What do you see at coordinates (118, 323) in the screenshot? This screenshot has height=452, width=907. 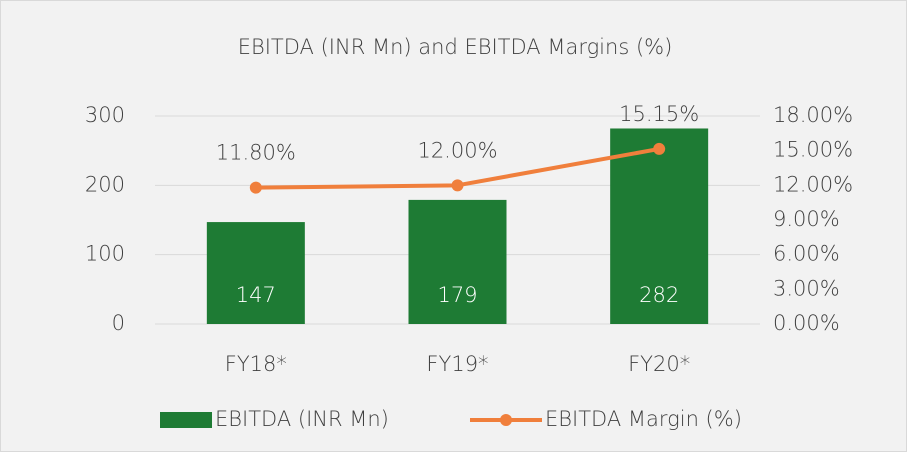 I see `y-tick-label: 0` at bounding box center [118, 323].